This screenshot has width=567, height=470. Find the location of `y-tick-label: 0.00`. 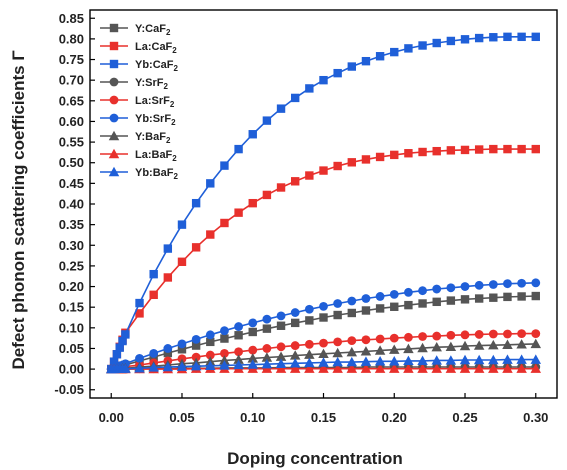

y-tick-label: 0.00 is located at coordinates (71, 369).